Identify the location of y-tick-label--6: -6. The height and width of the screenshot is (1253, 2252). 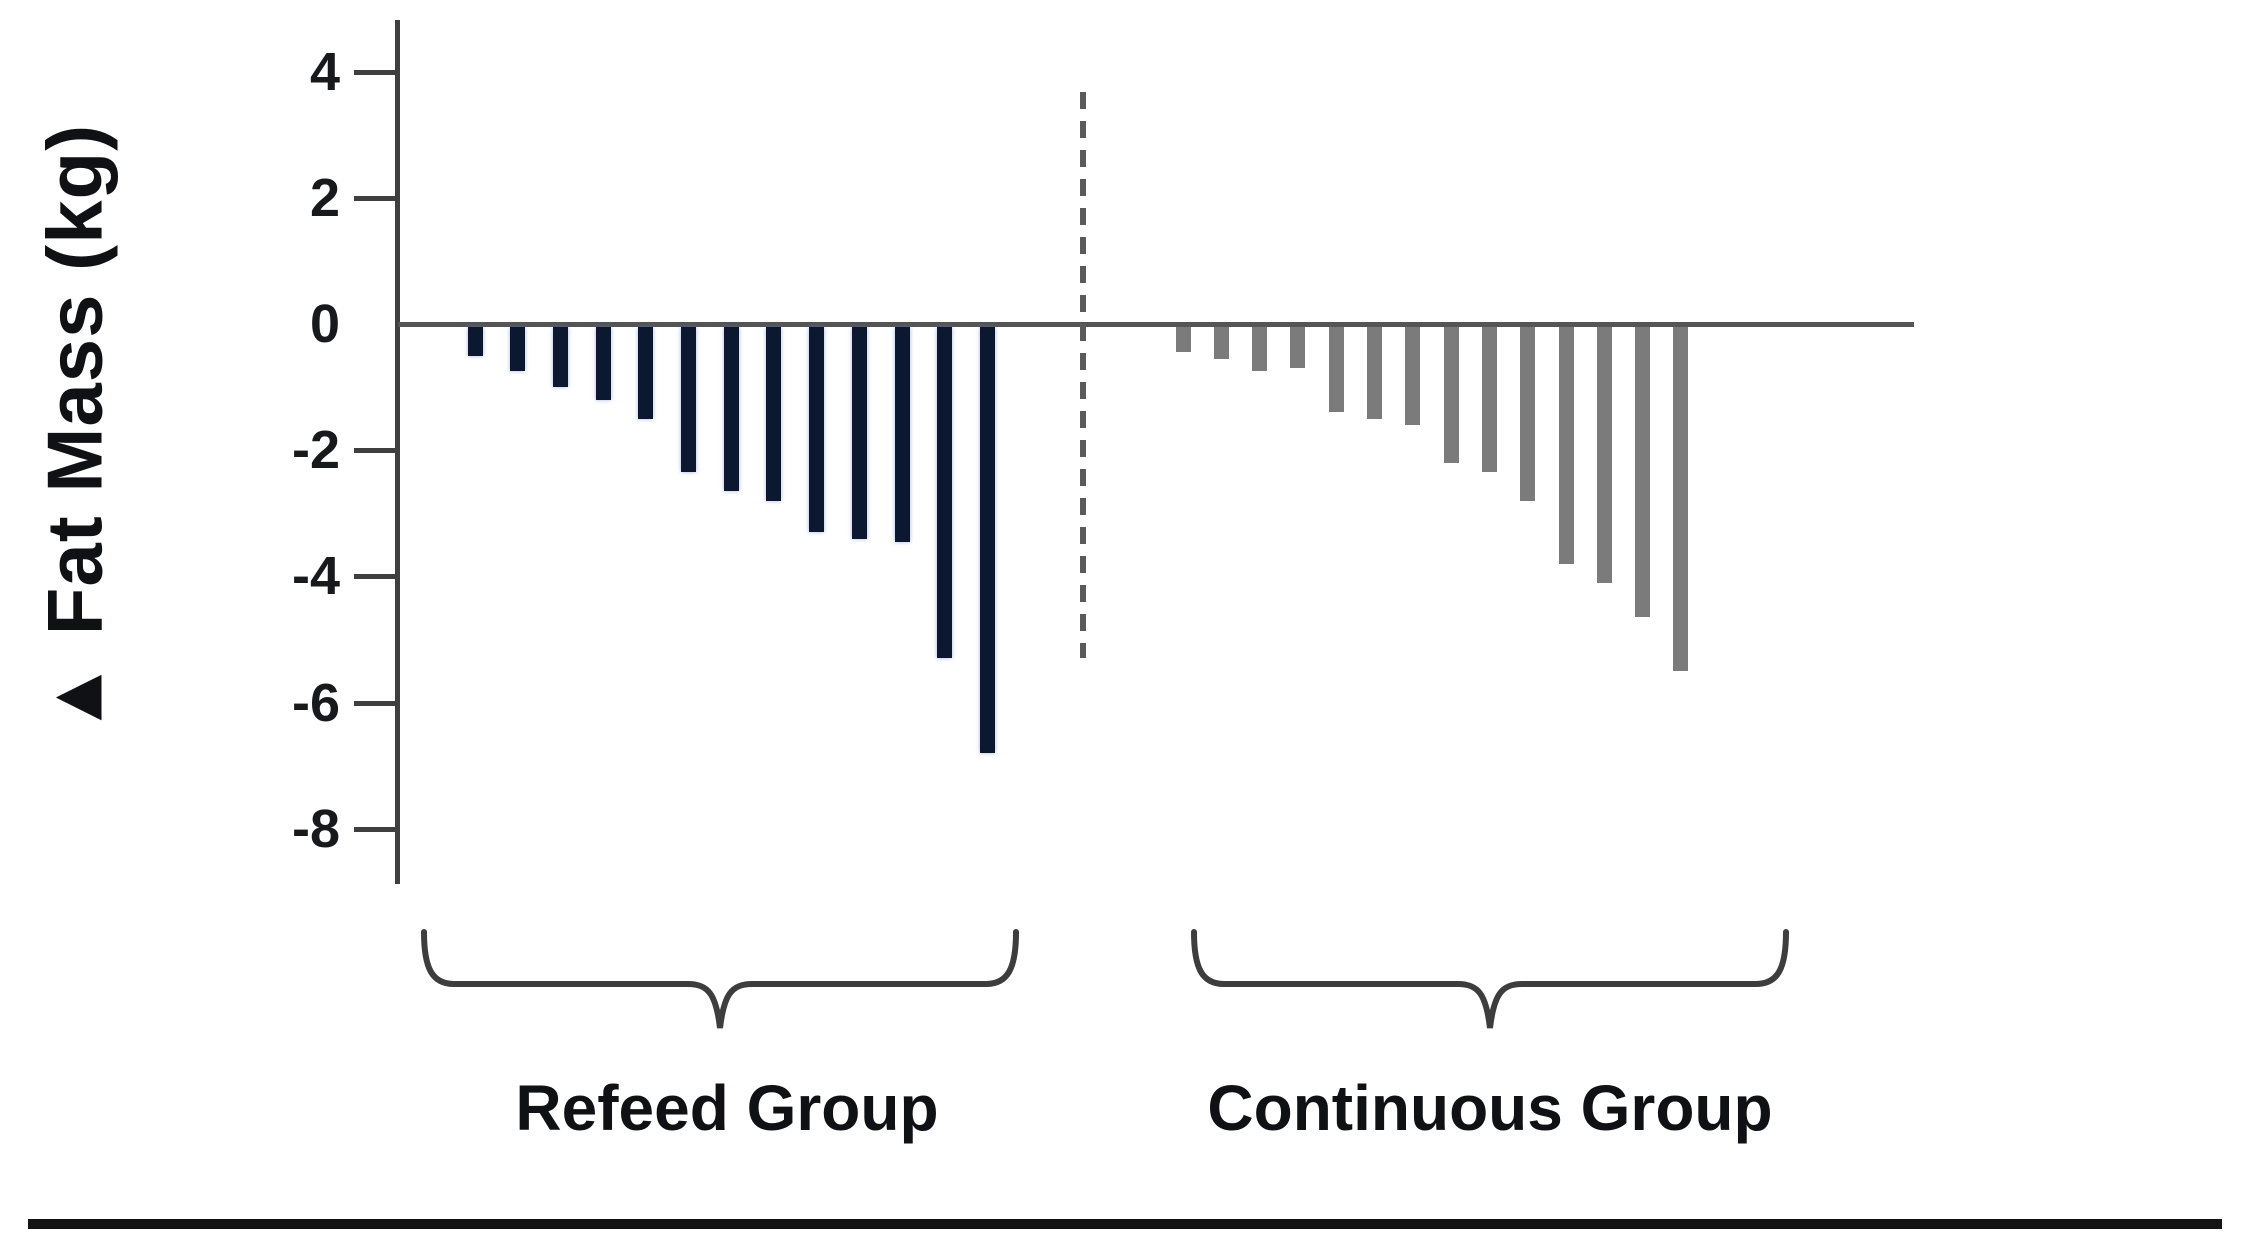
(315, 702).